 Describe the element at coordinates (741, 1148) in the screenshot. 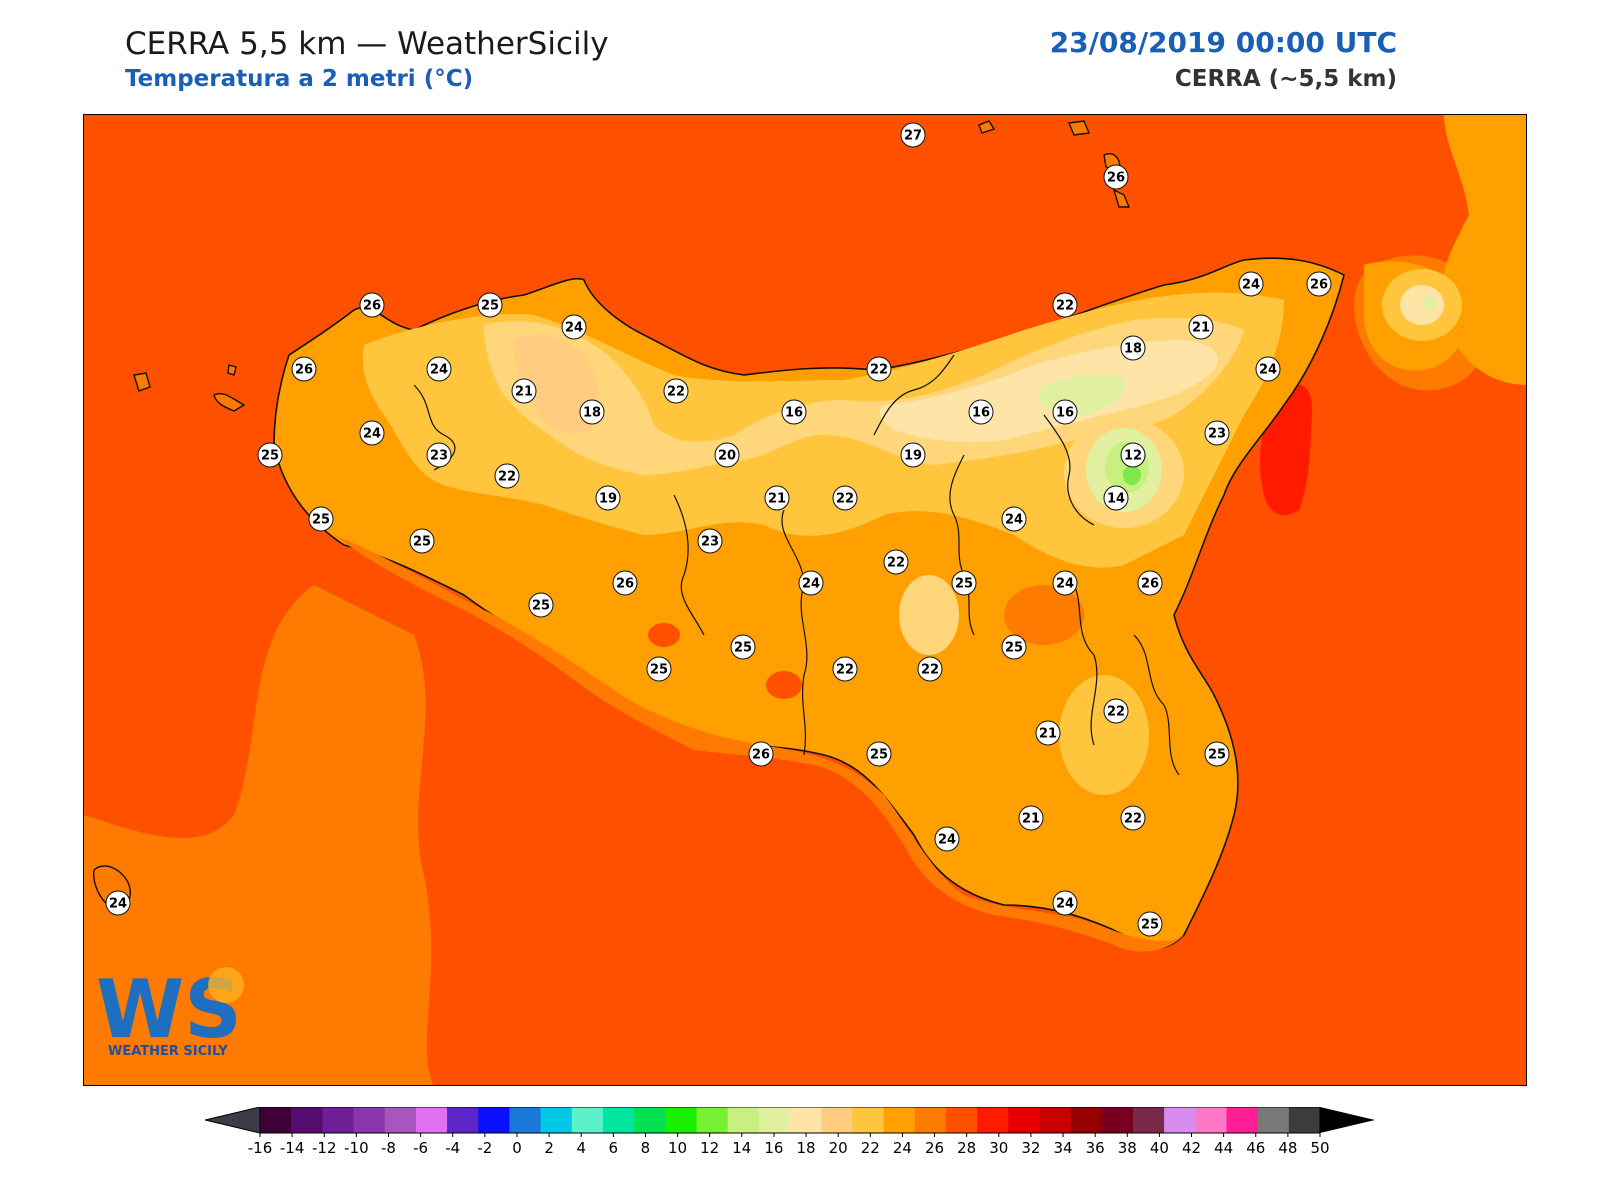

I see `colorbar-tick-label: 14` at that location.